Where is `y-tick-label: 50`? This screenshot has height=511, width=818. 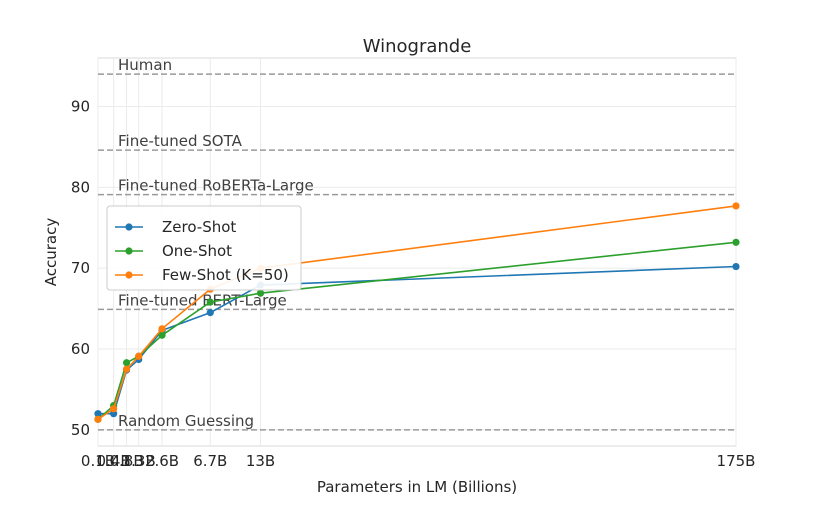 y-tick-label: 50 is located at coordinates (80, 430).